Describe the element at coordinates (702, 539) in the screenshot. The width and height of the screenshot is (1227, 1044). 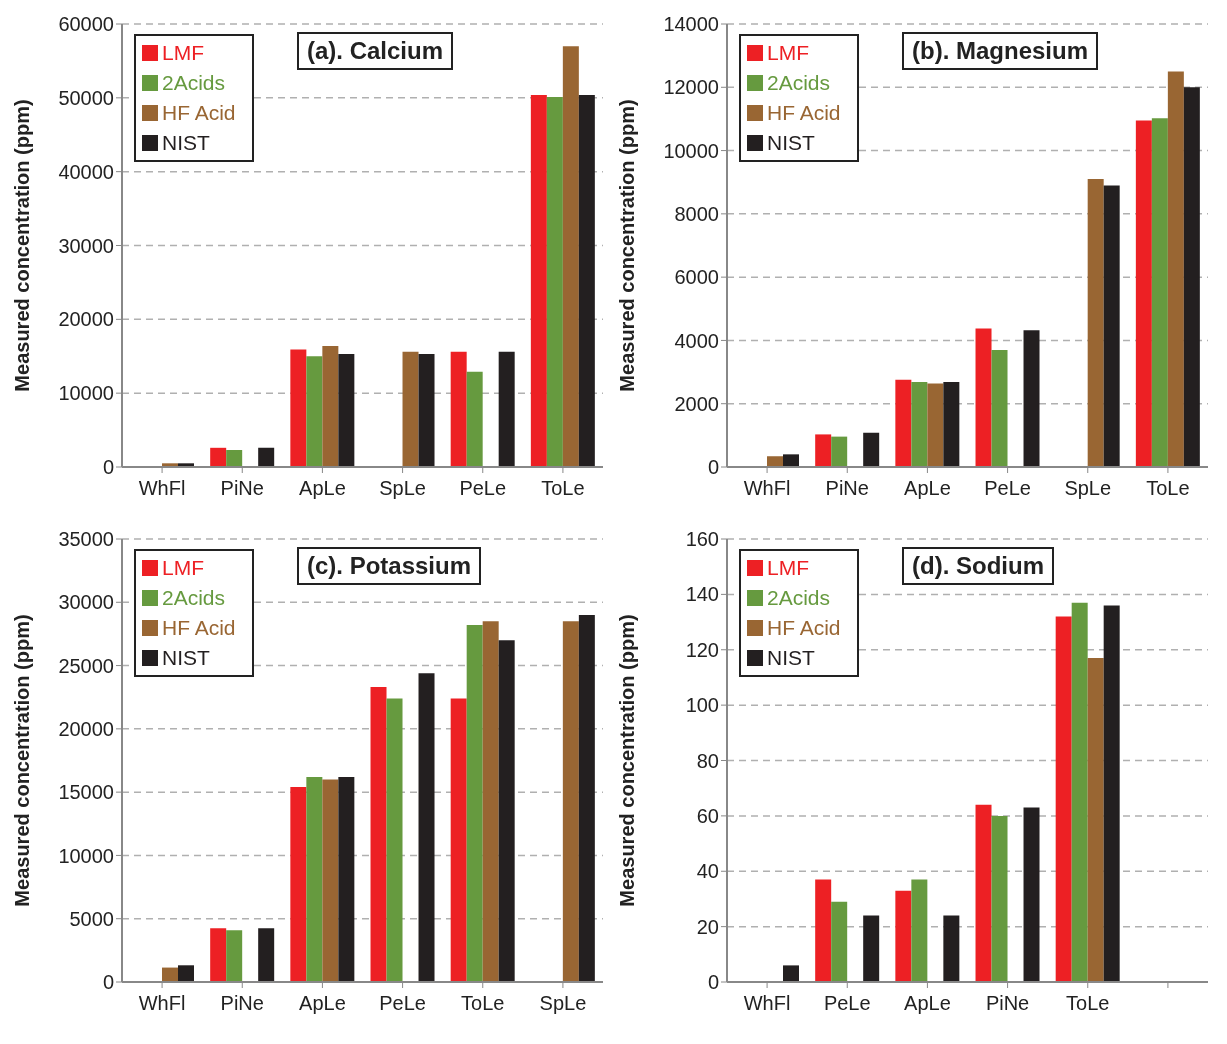
I see `y-tick-label: 160` at that location.